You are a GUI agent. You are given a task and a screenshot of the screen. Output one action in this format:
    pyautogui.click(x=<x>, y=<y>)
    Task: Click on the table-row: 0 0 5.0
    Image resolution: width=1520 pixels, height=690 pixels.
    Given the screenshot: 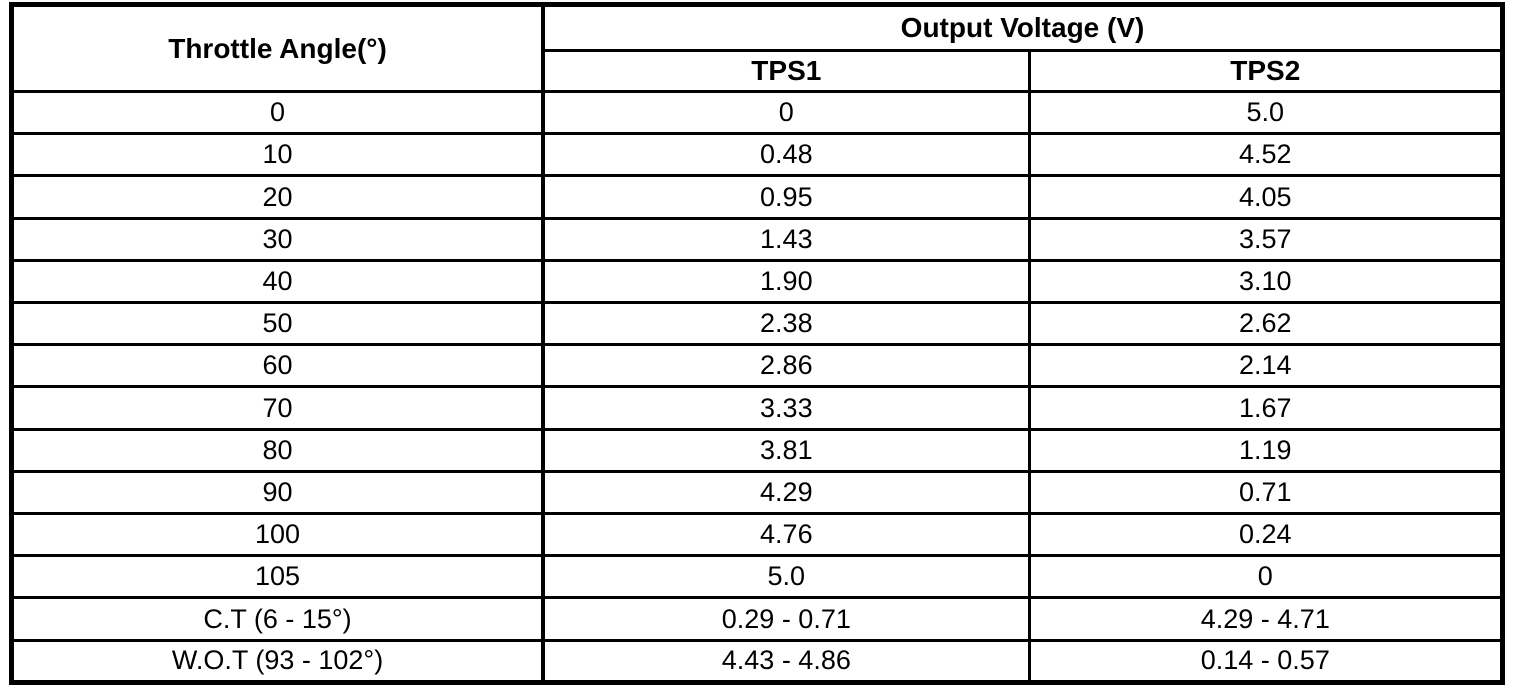 What is the action you would take?
    pyautogui.click(x=757, y=112)
    